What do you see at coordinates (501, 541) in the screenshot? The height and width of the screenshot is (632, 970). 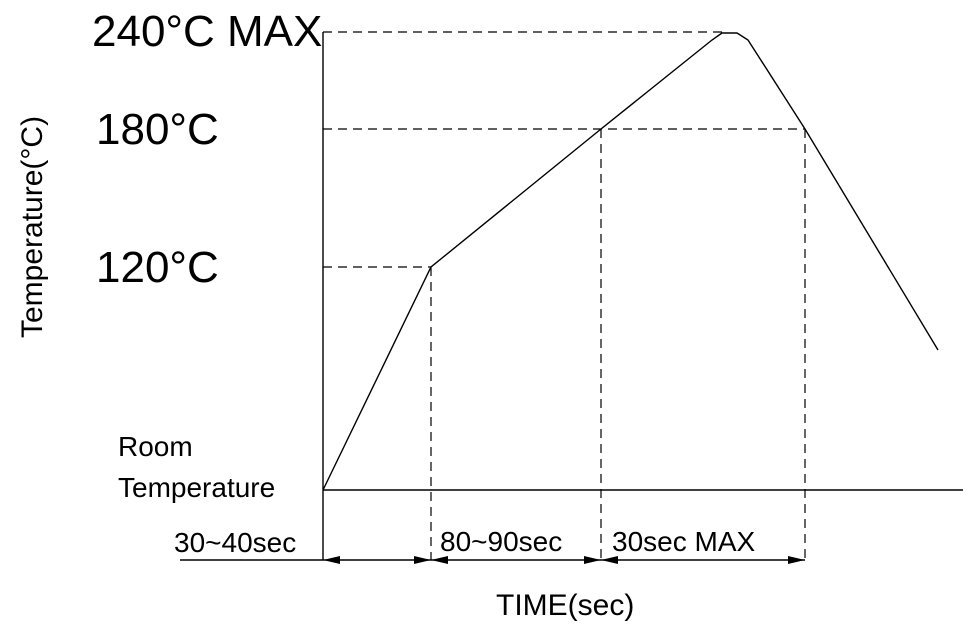 I see `interval-label-second: 80~90sec` at bounding box center [501, 541].